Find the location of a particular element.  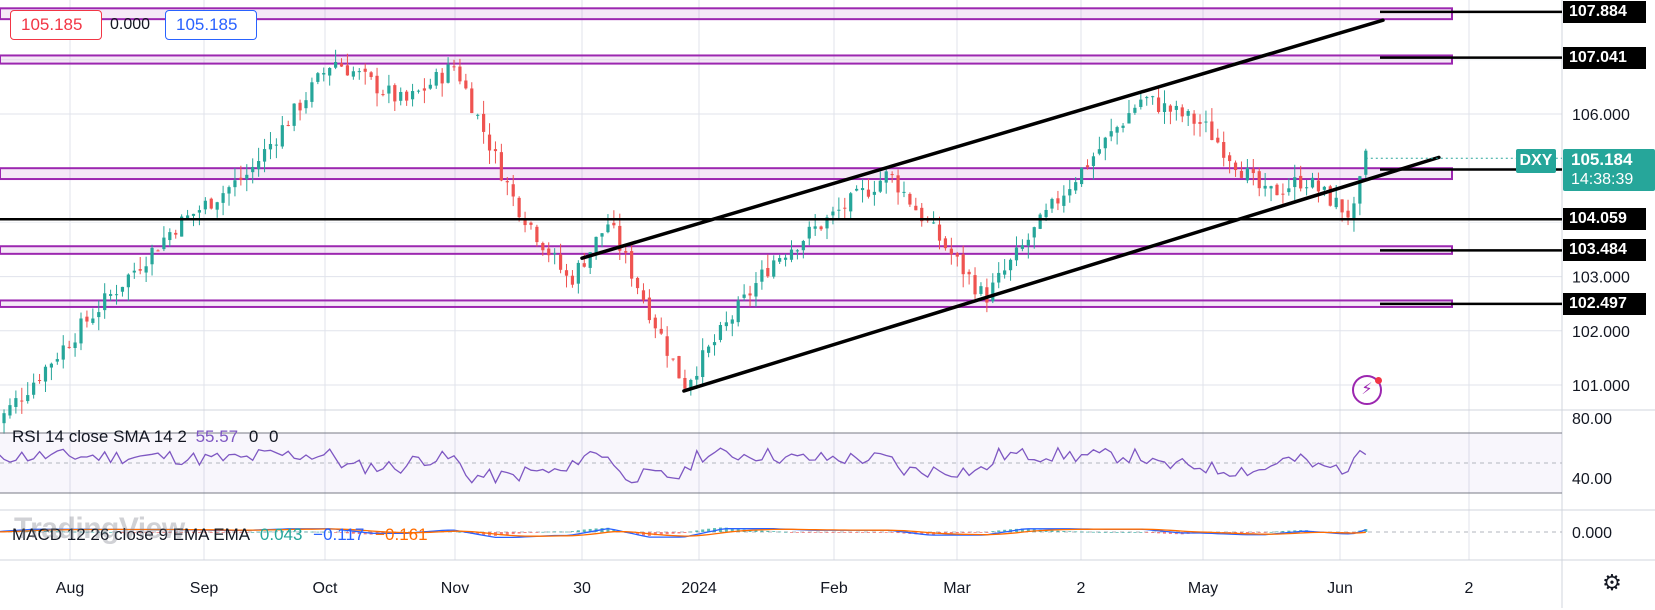

macd-signal-value: −0.161 is located at coordinates (401, 534).